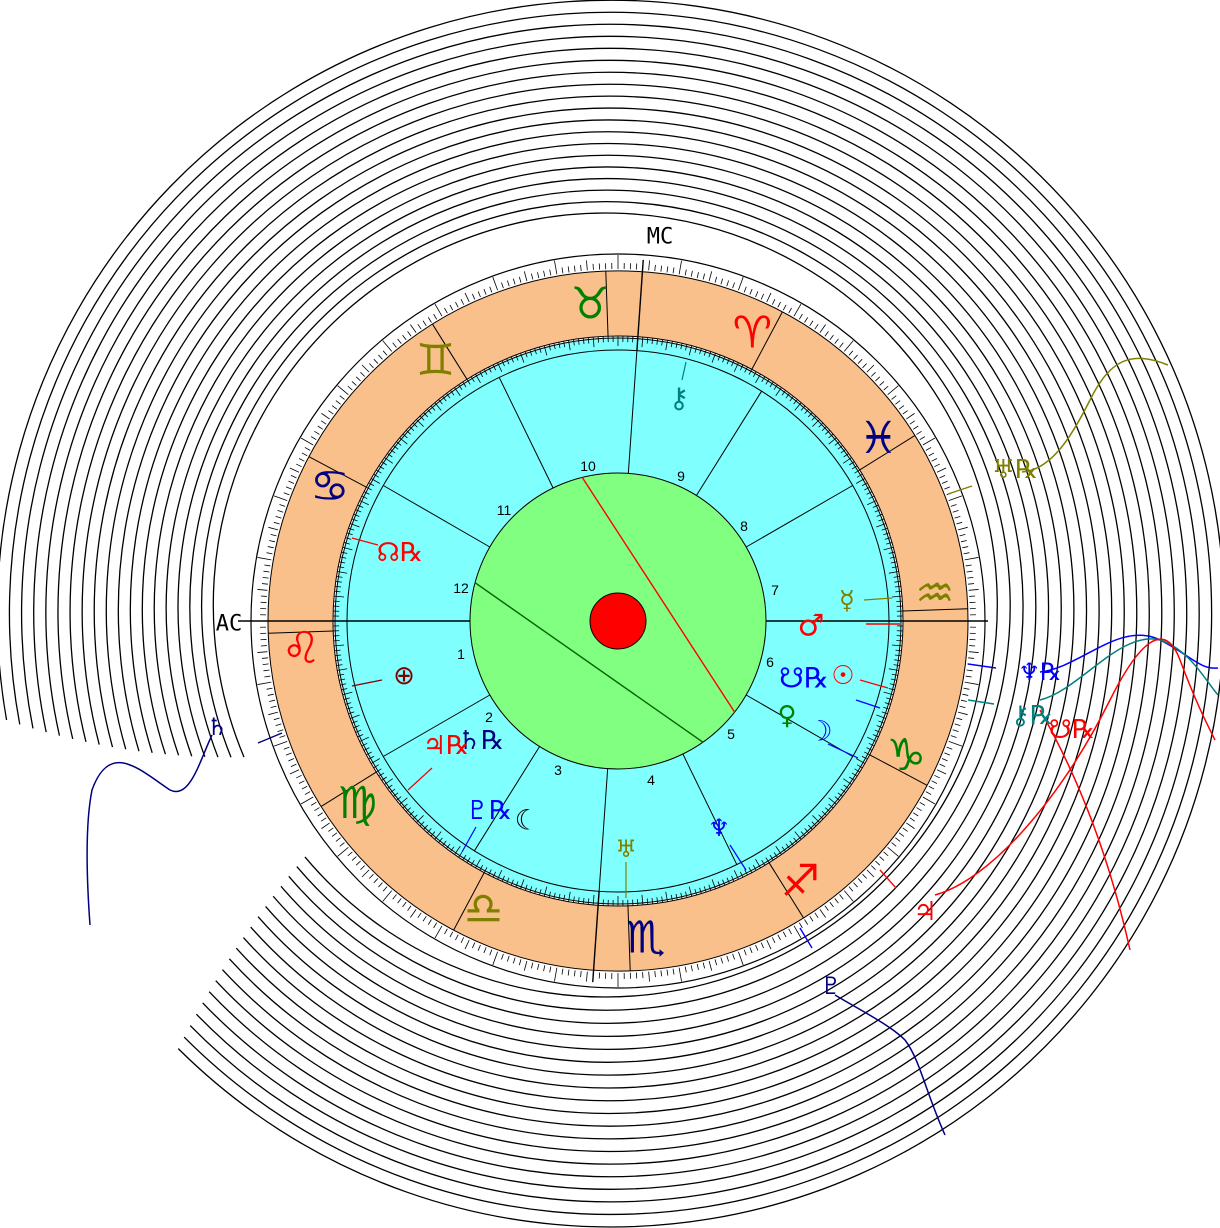 The image size is (1220, 1228). What do you see at coordinates (217, 727) in the screenshot?
I see `transit-saturn-icon: ♄` at bounding box center [217, 727].